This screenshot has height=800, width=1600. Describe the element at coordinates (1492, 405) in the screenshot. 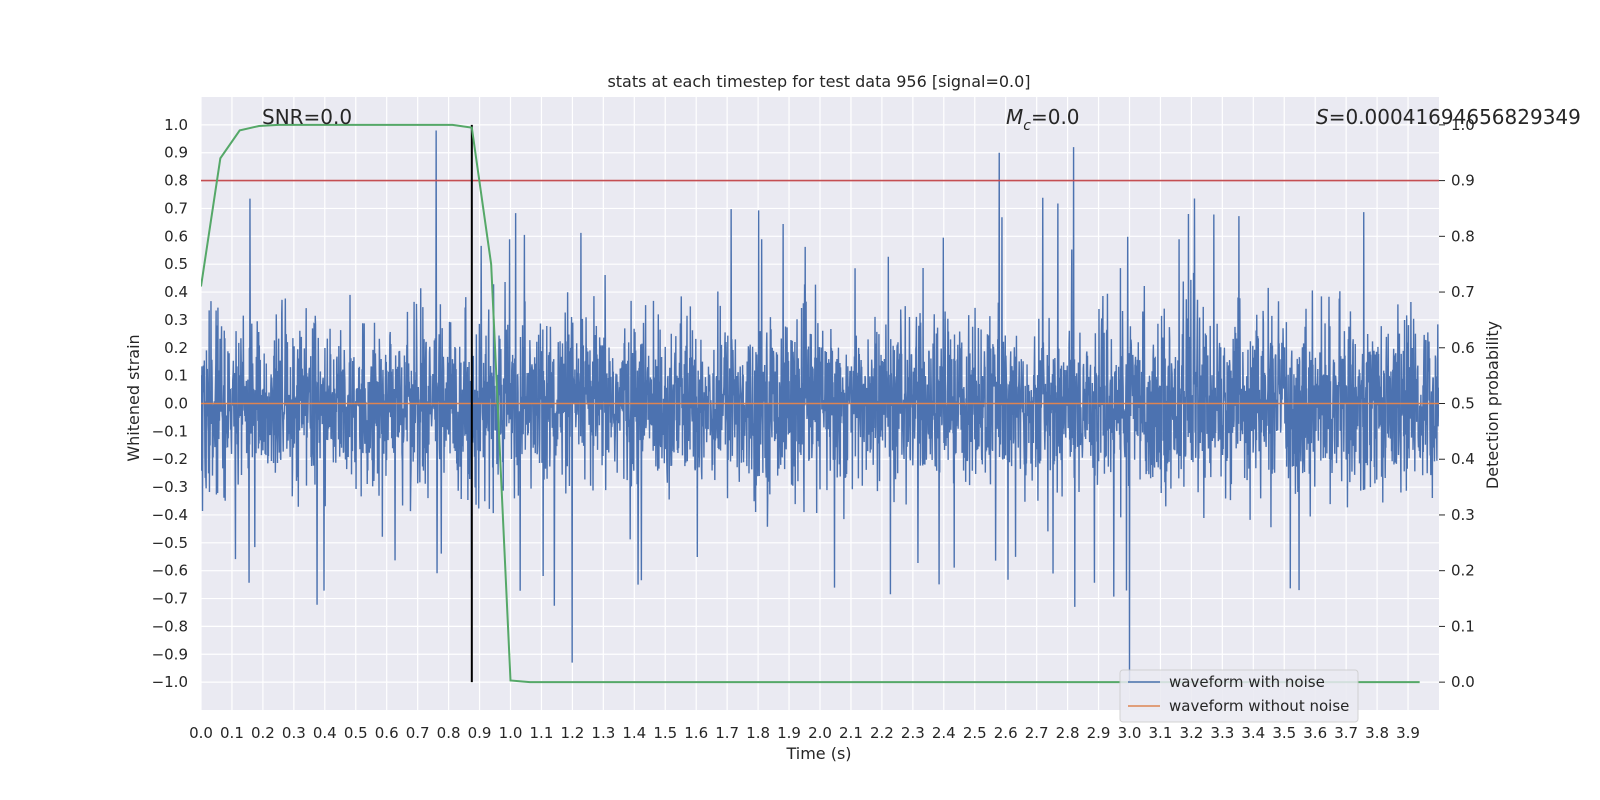

I see `y-axis-right-label: Detection probability` at that location.